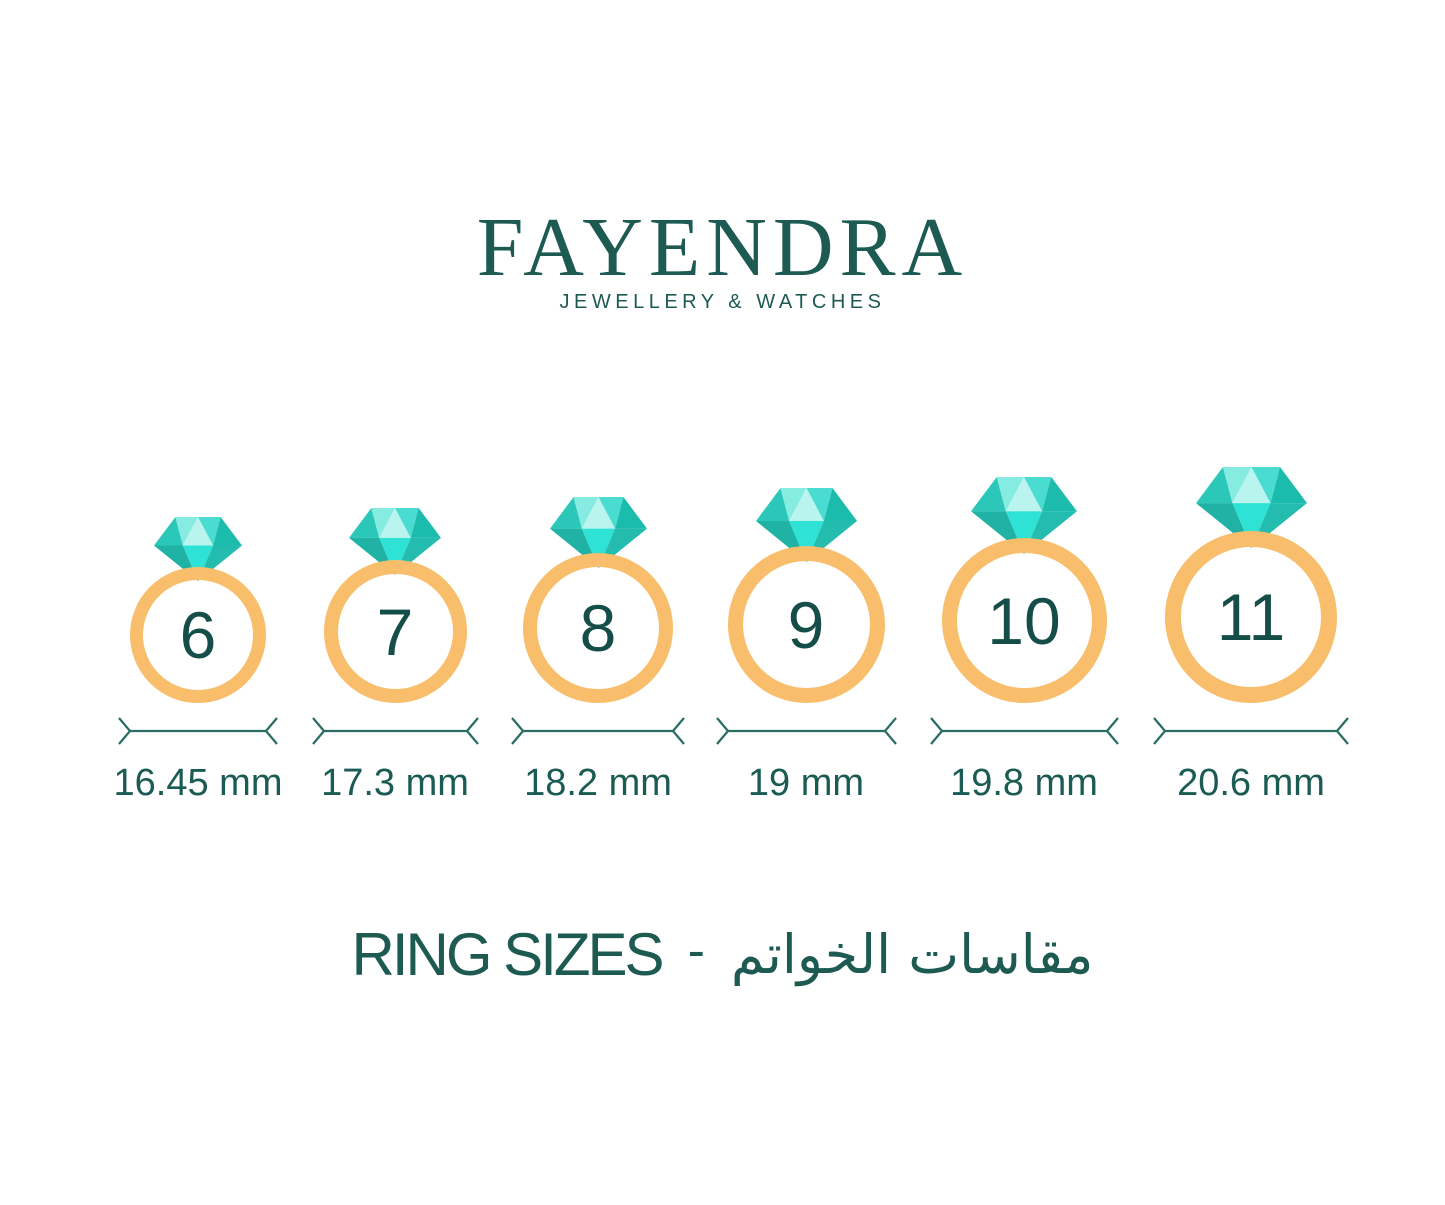  I want to click on chart-title: RING SIZES - مقاسات الخواتم, so click(722, 955).